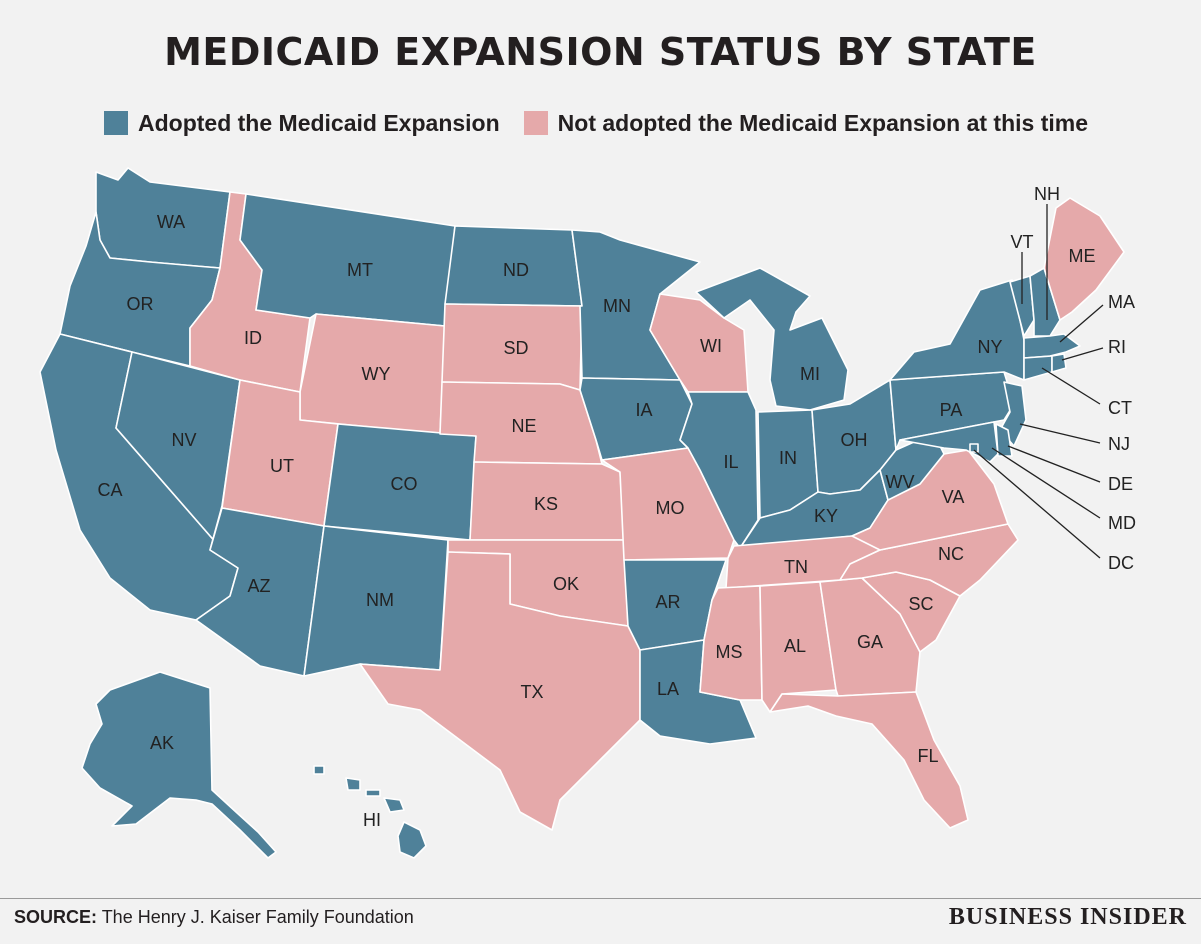  Describe the element at coordinates (1047, 194) in the screenshot. I see `label-nh: NH` at that location.